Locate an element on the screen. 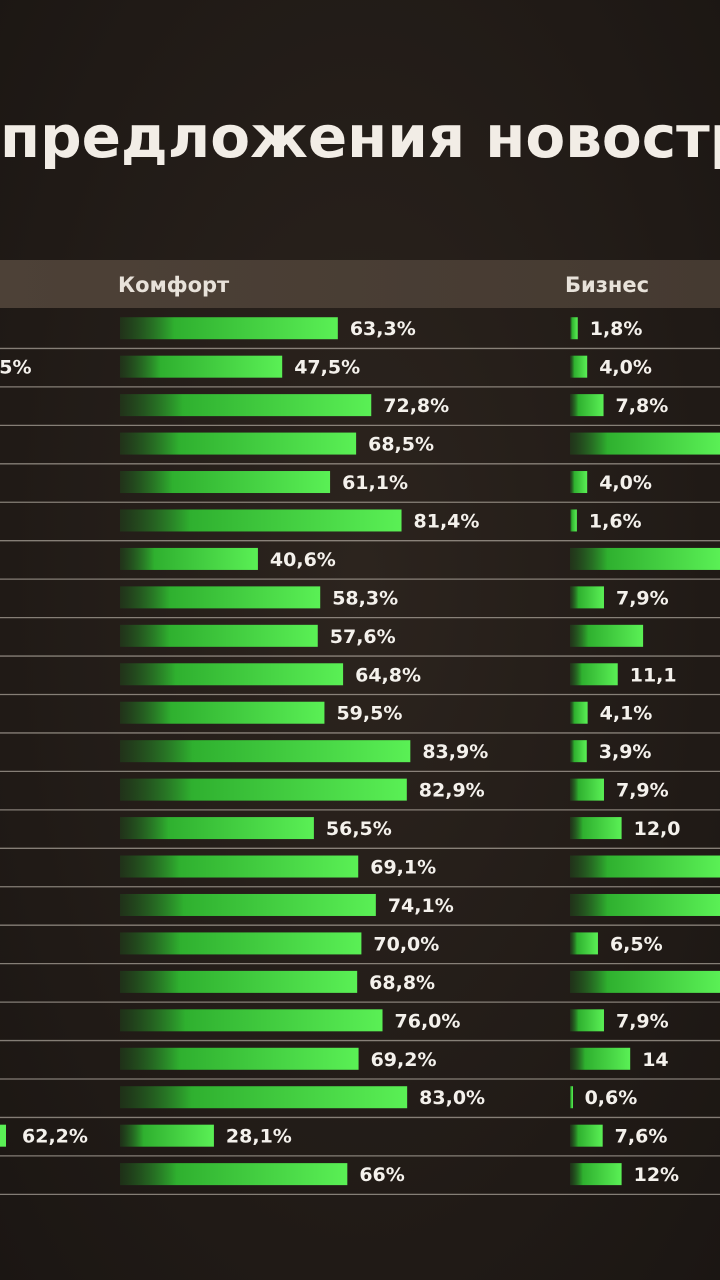  label-business: 7,6% is located at coordinates (641, 1137).